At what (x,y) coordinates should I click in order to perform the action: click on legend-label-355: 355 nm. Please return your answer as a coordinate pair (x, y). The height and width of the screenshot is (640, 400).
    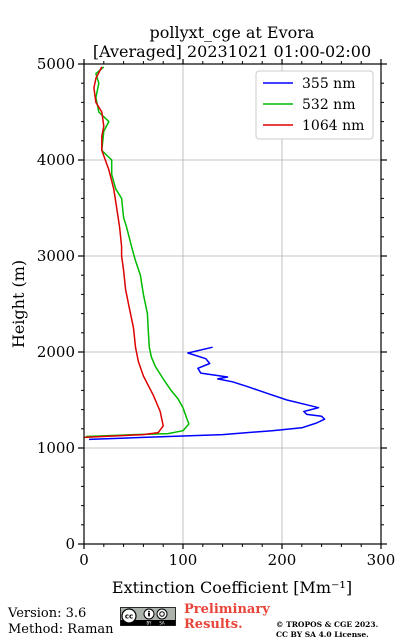
    Looking at the image, I should click on (328, 84).